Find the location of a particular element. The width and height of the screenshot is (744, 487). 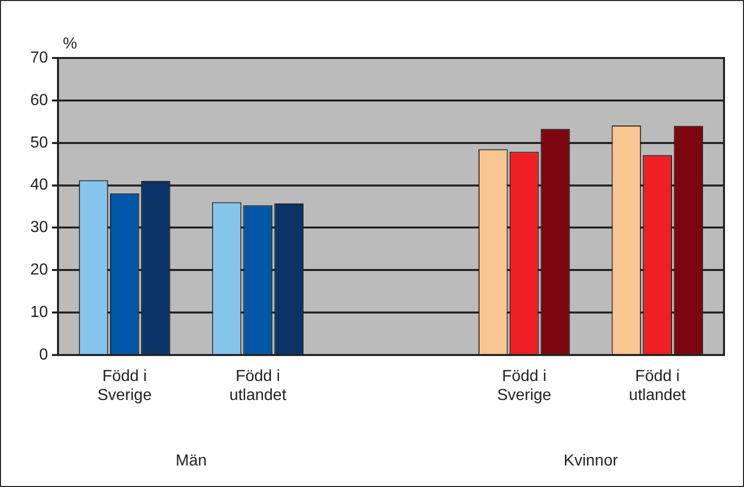

y-tick-label: 60 is located at coordinates (39, 100).